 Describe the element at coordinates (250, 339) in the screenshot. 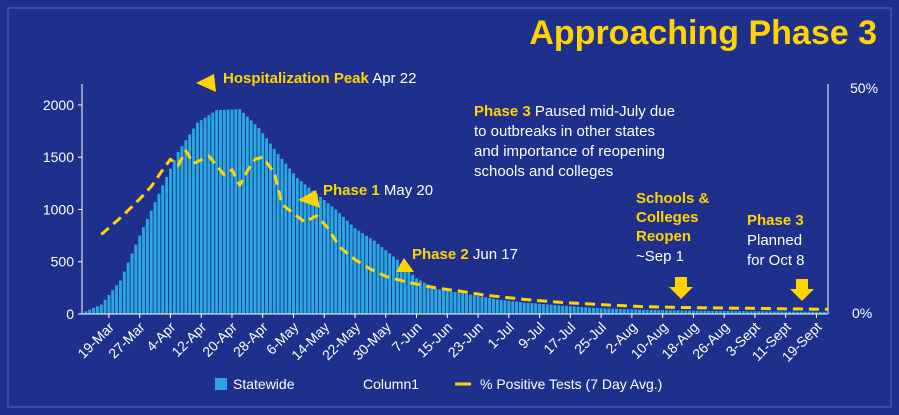

I see `x-tick-label: 28-Apr` at that location.